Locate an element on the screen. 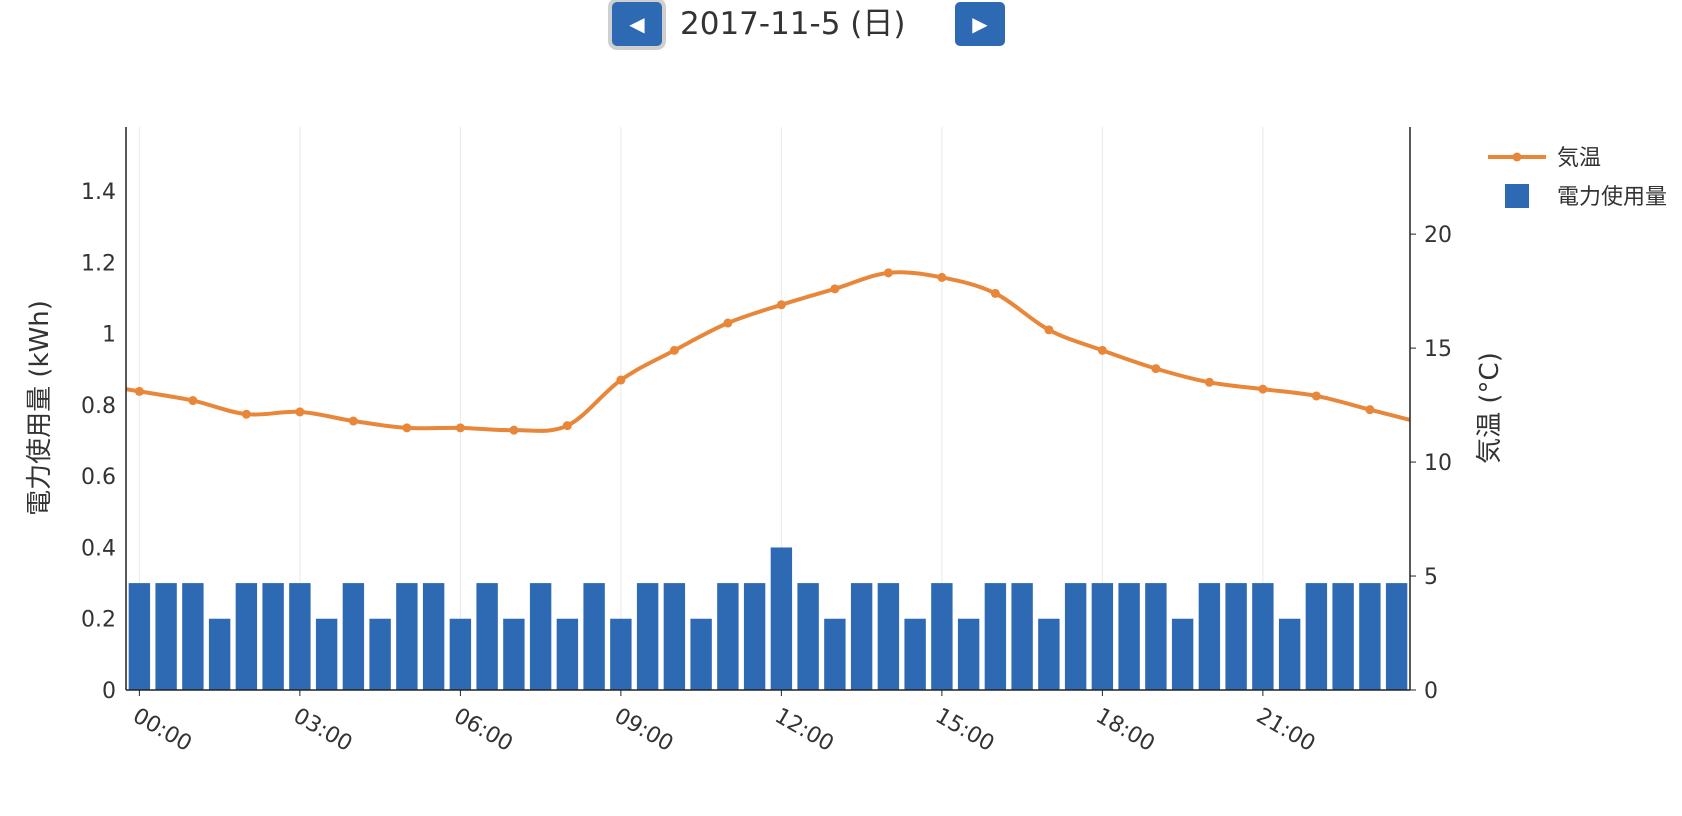  x-tick-label: 06:00 is located at coordinates (482, 730).